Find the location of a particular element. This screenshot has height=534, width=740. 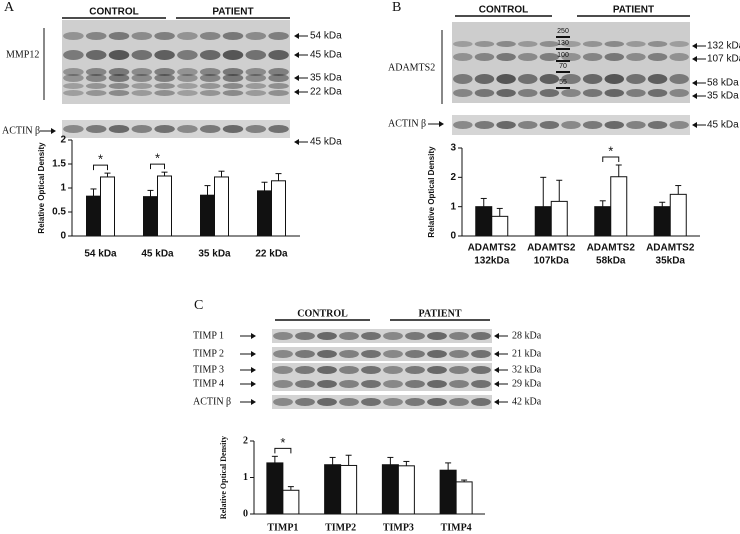

size-label: 58 kDa is located at coordinates (723, 83).